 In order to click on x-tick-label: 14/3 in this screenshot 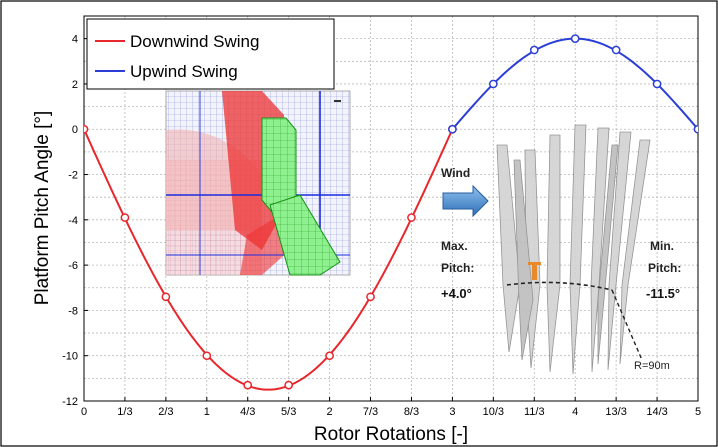, I will do `click(656, 412)`.